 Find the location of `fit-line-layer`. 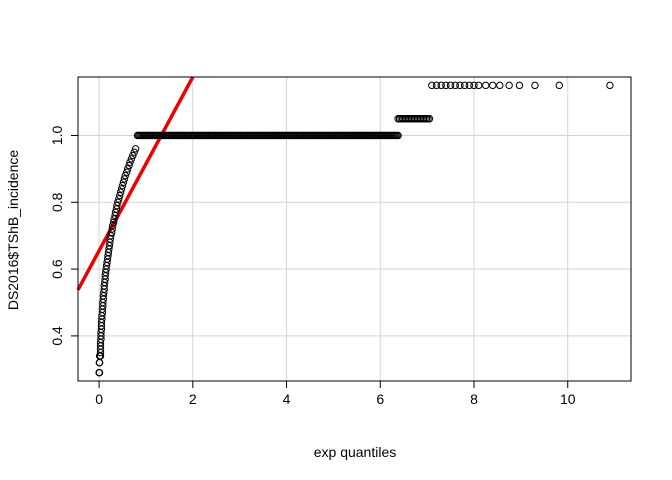

fit-line-layer is located at coordinates (135, 183).